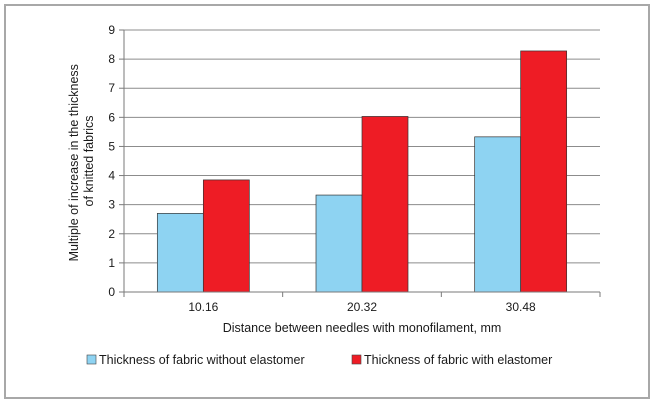  What do you see at coordinates (111, 88) in the screenshot?
I see `y-tick-label: 7` at bounding box center [111, 88].